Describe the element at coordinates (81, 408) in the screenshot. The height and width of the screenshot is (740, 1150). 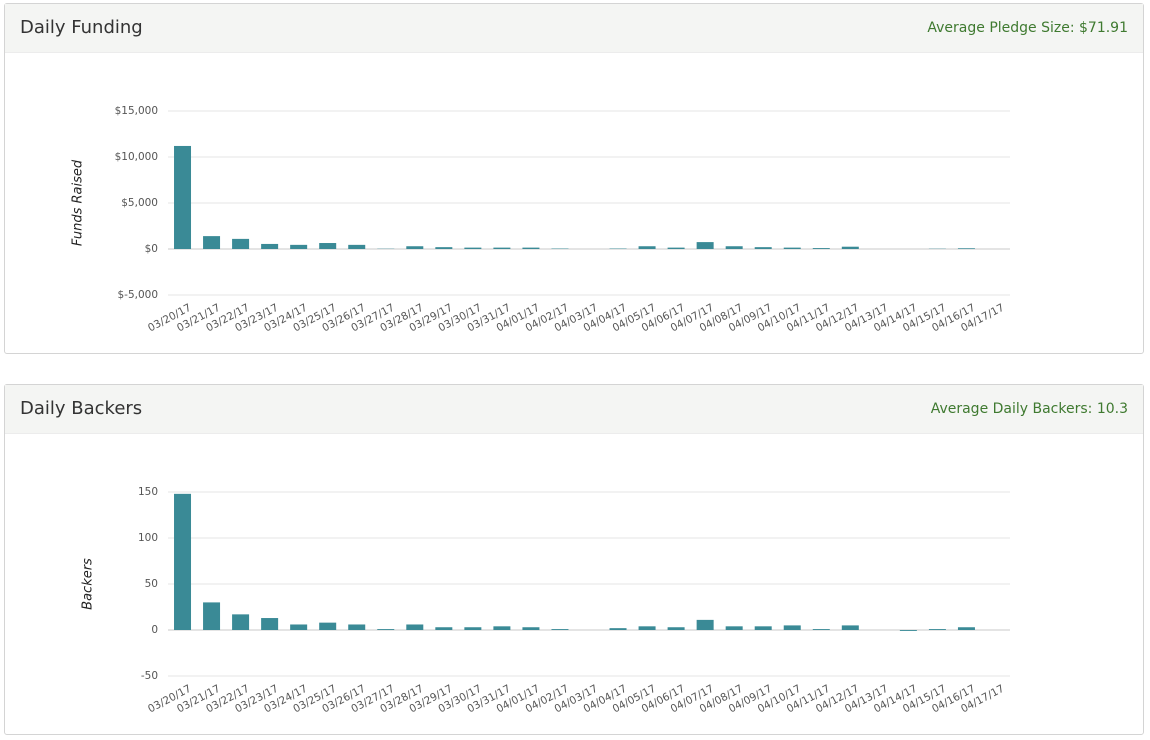
I see `panel-title: Daily Backers` at that location.